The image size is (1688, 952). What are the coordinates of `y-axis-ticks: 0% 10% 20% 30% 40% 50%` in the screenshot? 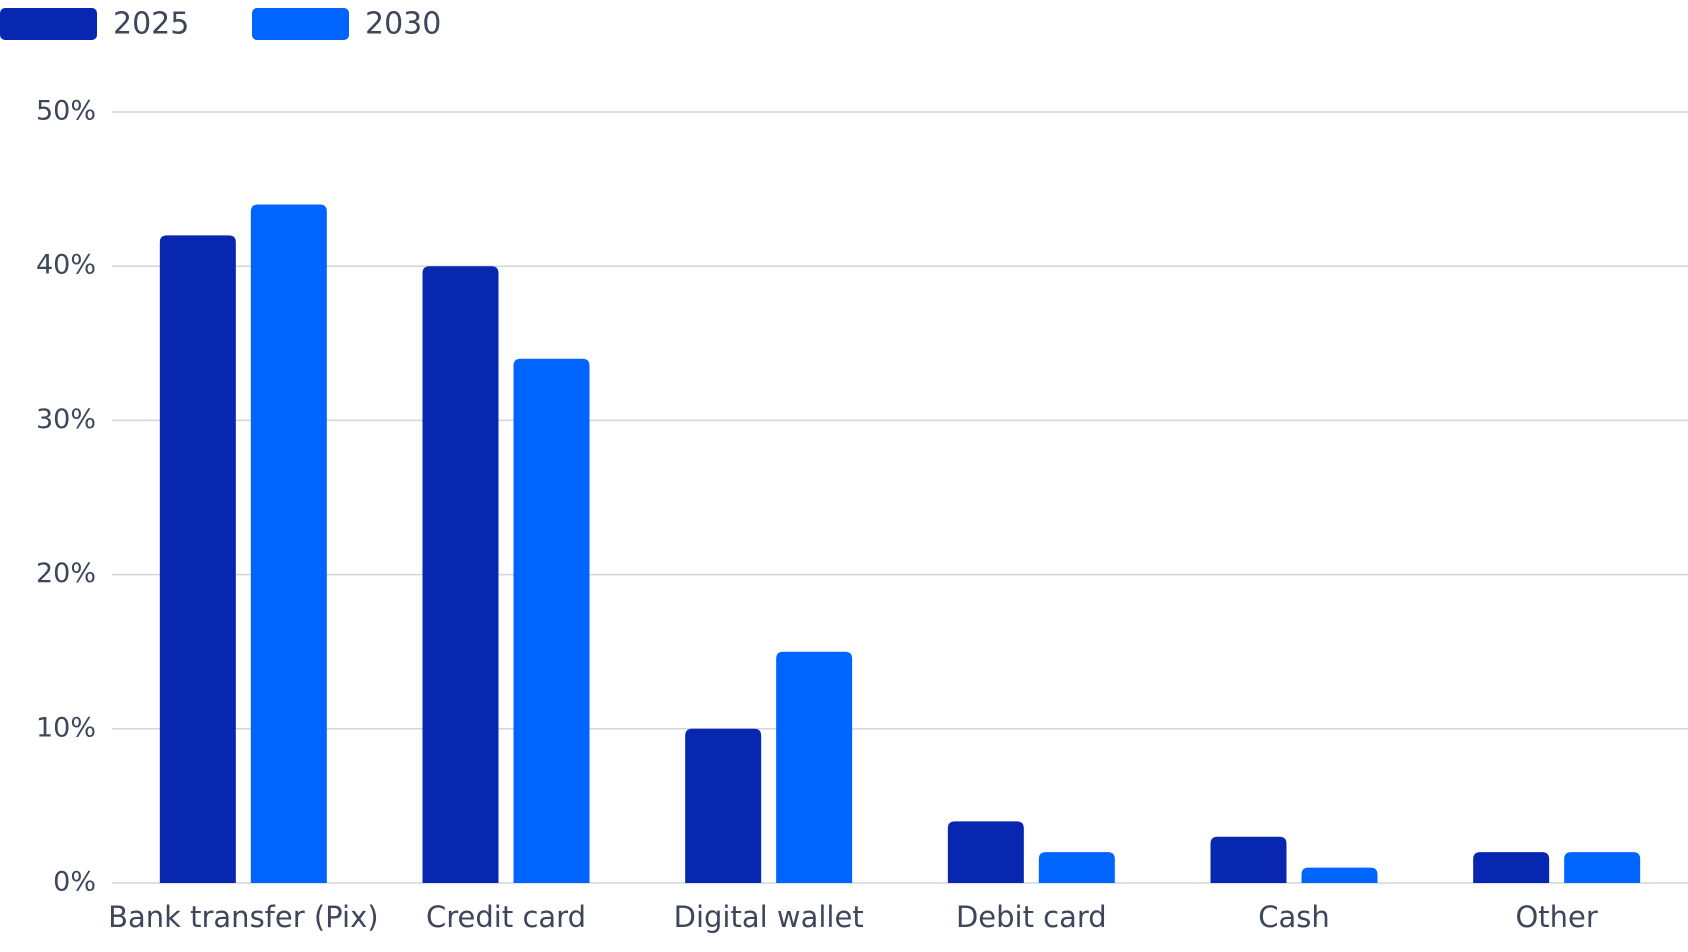 It's located at (66, 497).